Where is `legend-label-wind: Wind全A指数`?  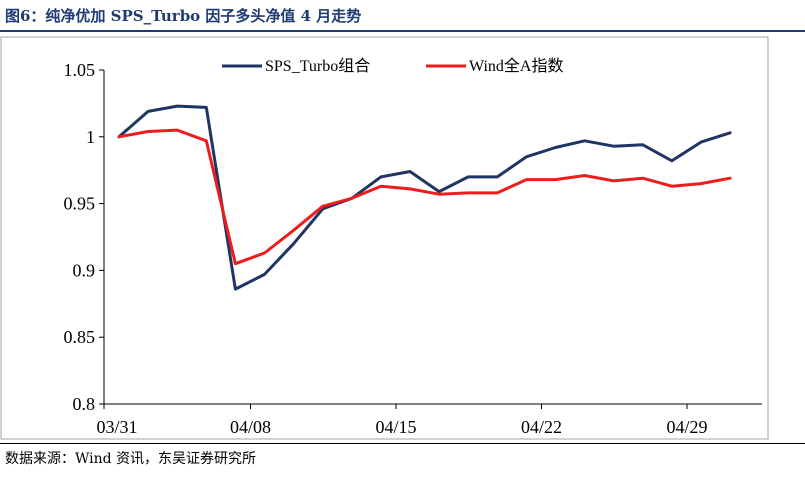 legend-label-wind: Wind全A指数 is located at coordinates (516, 66).